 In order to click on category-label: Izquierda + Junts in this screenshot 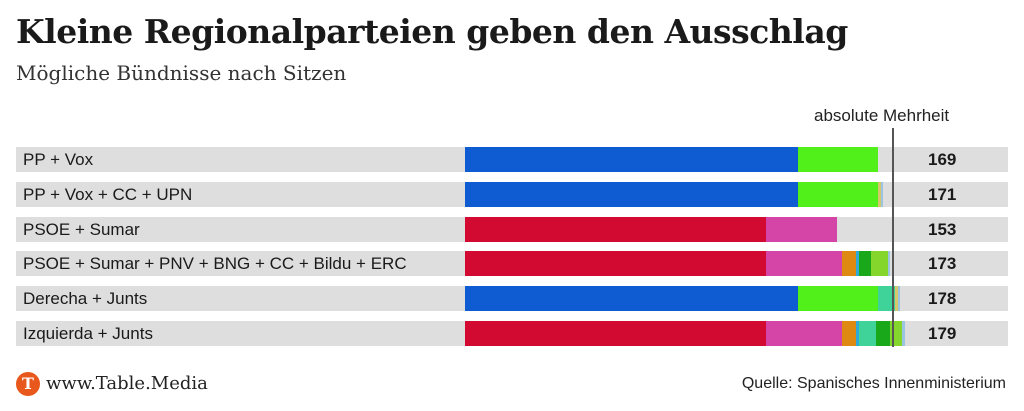, I will do `click(88, 333)`.